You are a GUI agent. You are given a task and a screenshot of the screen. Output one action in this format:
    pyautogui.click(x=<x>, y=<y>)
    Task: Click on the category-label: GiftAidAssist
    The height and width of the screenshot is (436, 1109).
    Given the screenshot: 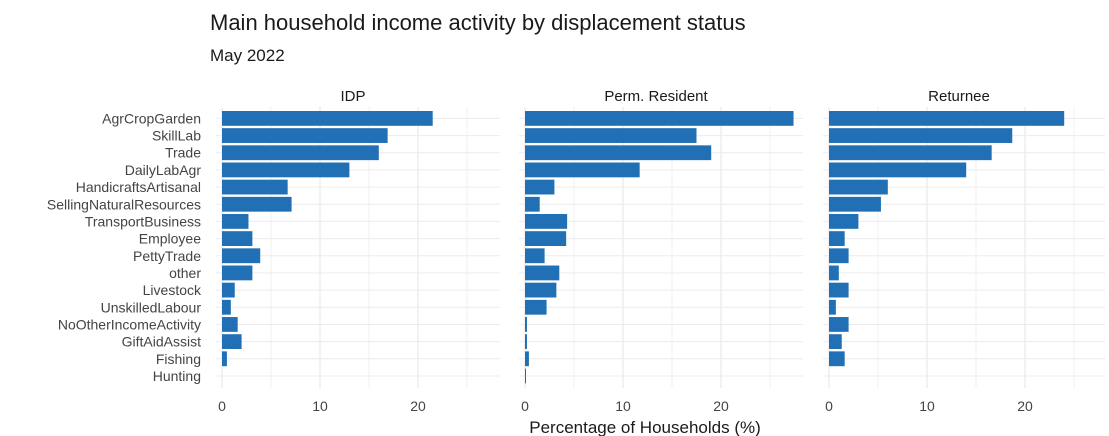 What is the action you would take?
    pyautogui.click(x=161, y=342)
    